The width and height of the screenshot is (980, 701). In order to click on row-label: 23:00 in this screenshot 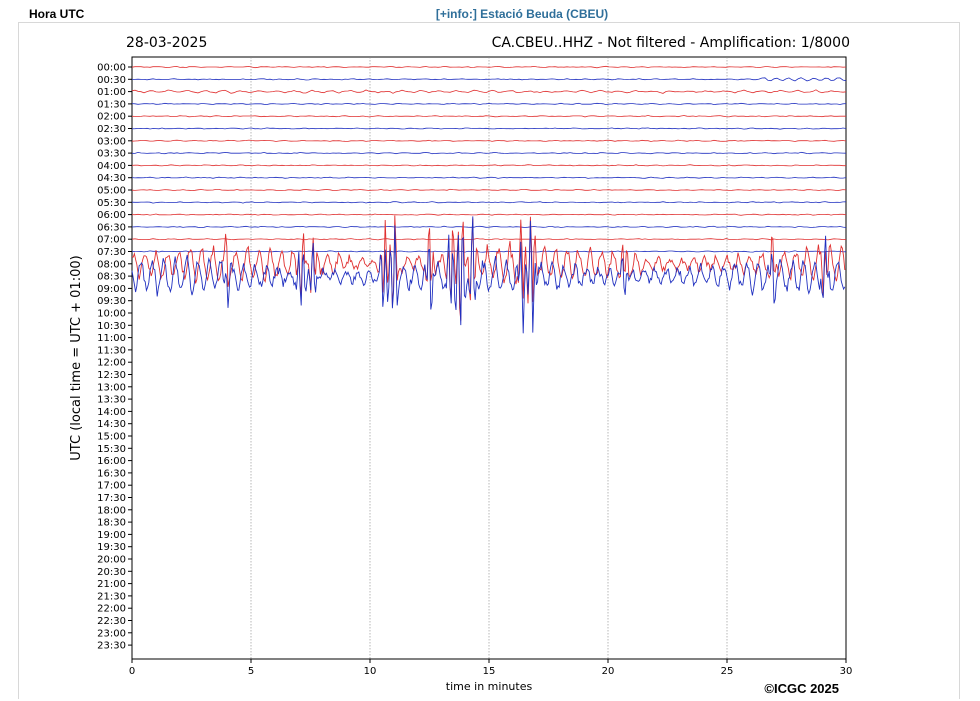, I will do `click(111, 633)`.